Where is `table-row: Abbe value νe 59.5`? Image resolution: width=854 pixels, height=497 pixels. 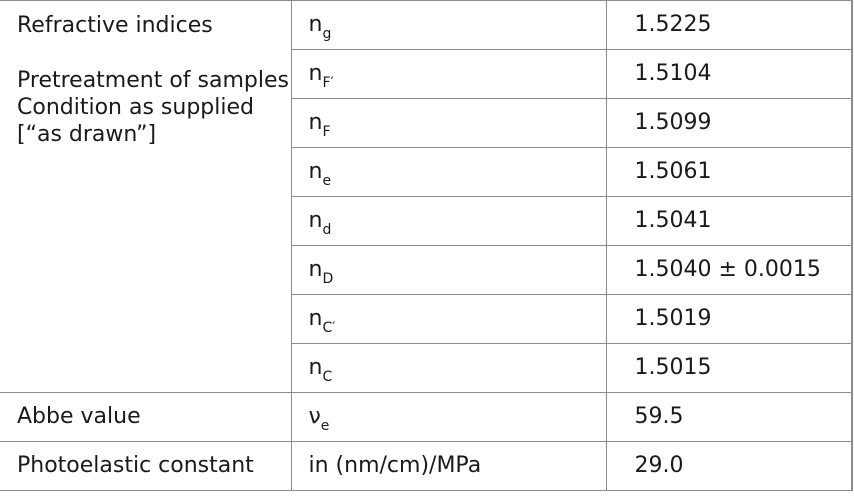 table-row: Abbe value νe 59.5 is located at coordinates (426, 417).